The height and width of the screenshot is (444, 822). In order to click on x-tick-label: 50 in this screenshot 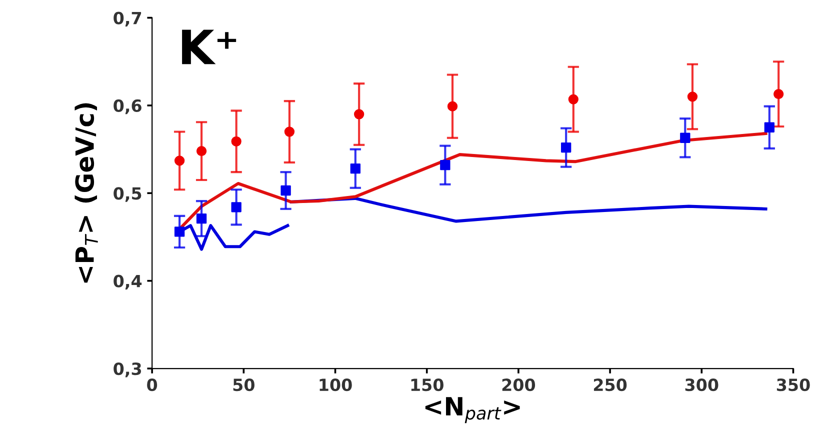, I will do `click(243, 385)`.